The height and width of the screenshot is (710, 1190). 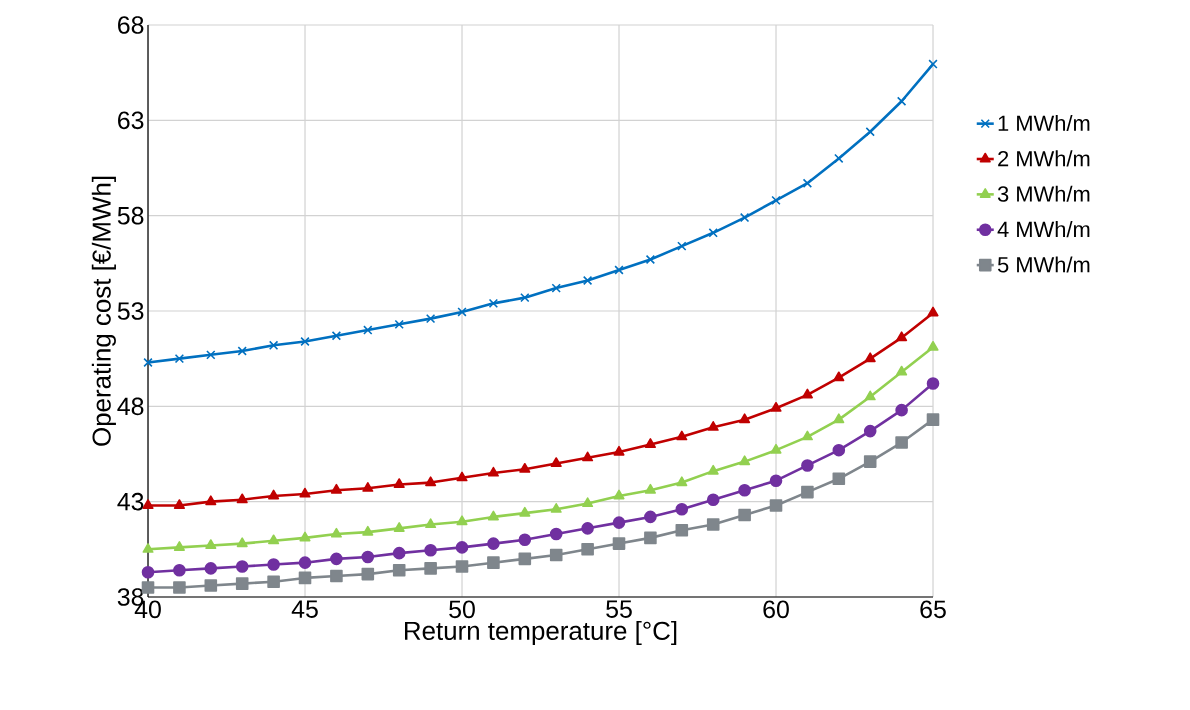 I want to click on x-tick-label: 55, so click(x=619, y=609).